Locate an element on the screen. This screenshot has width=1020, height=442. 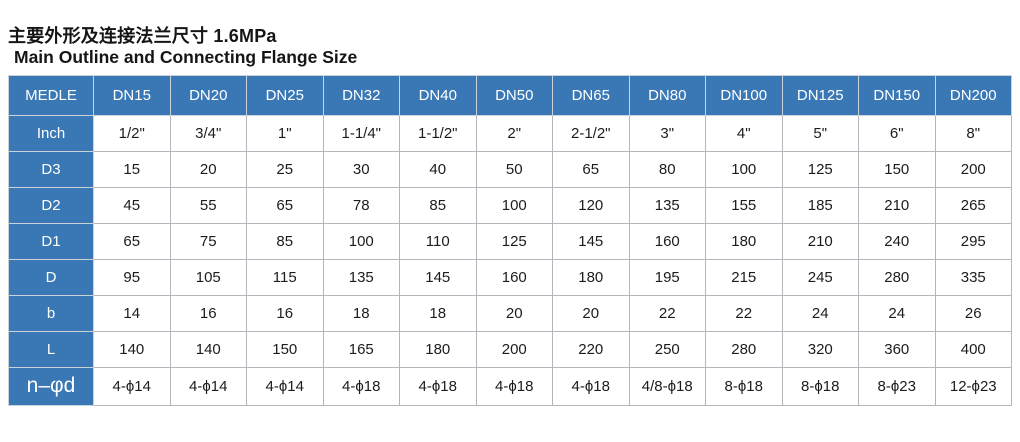
table-cell: 6" is located at coordinates (897, 133).